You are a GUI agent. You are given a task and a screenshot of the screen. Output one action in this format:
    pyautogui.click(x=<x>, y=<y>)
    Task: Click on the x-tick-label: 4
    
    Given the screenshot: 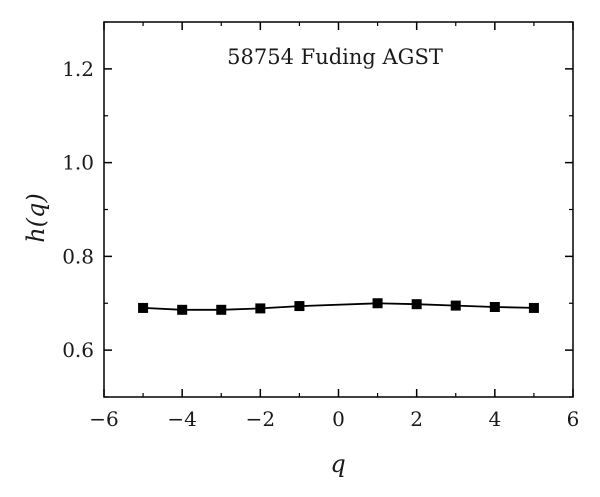 What is the action you would take?
    pyautogui.click(x=494, y=419)
    